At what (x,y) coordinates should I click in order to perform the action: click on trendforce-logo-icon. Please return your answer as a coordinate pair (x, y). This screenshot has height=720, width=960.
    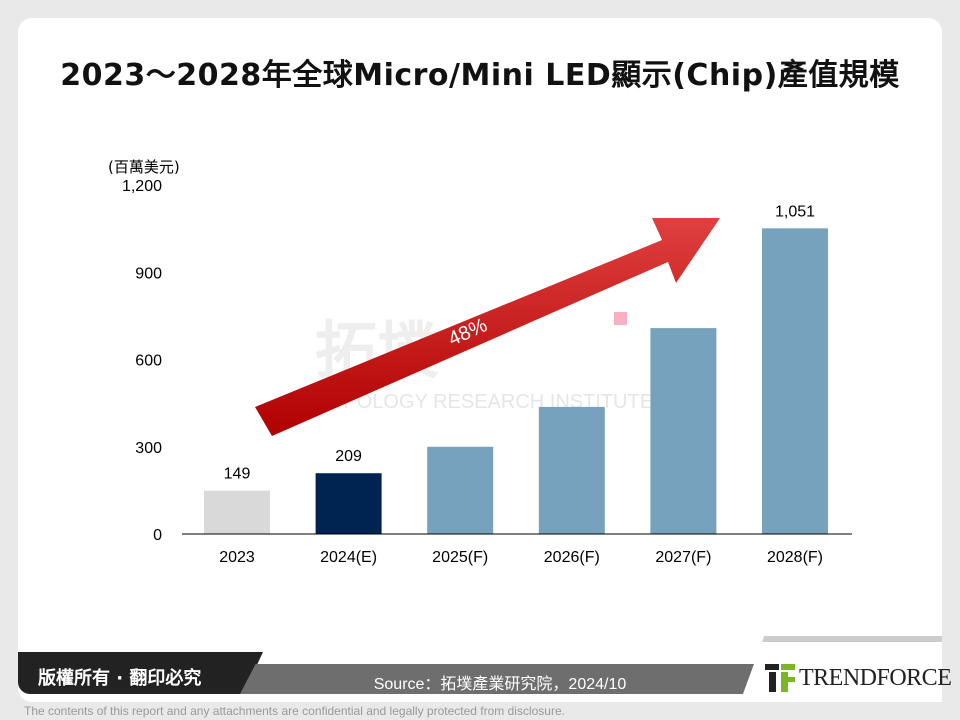
    Looking at the image, I should click on (780, 678).